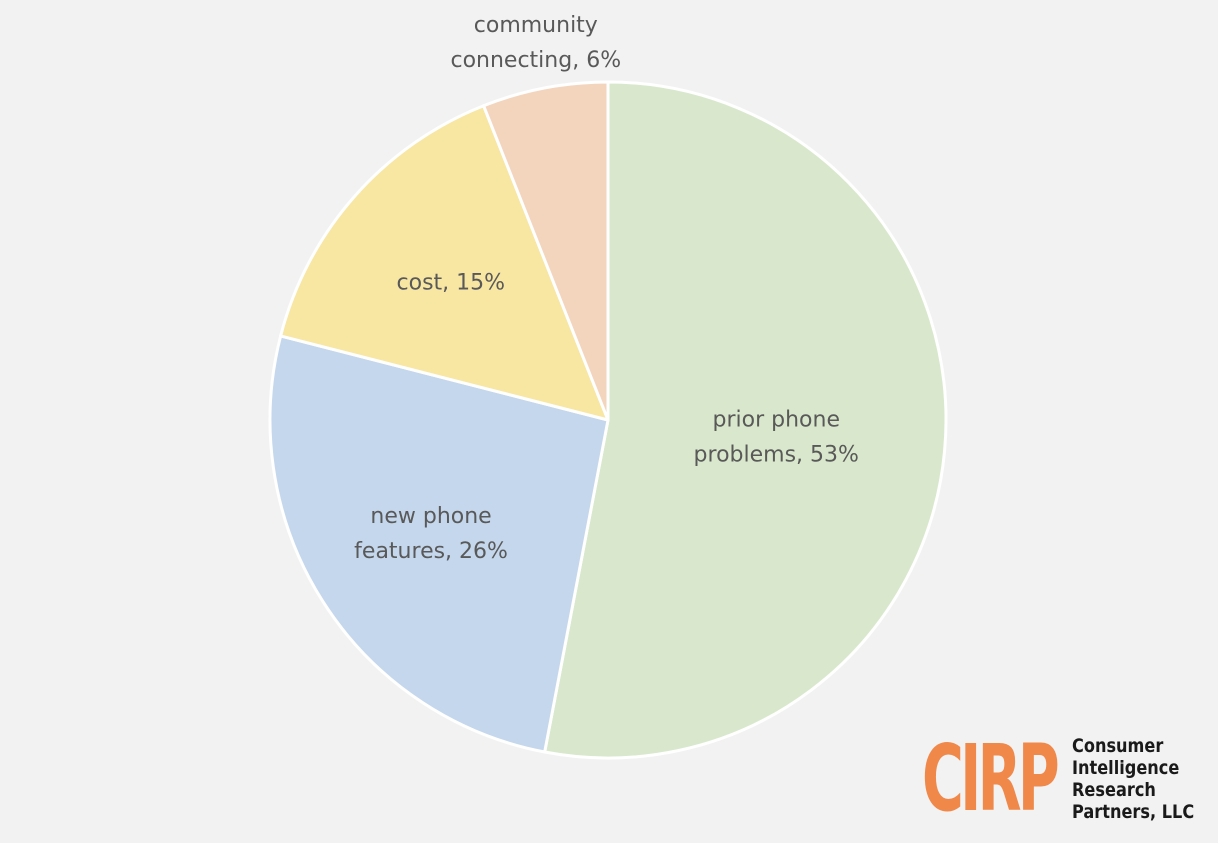  Describe the element at coordinates (431, 534) in the screenshot. I see `pie-label-new-phone-features: new phone features, 26%` at that location.